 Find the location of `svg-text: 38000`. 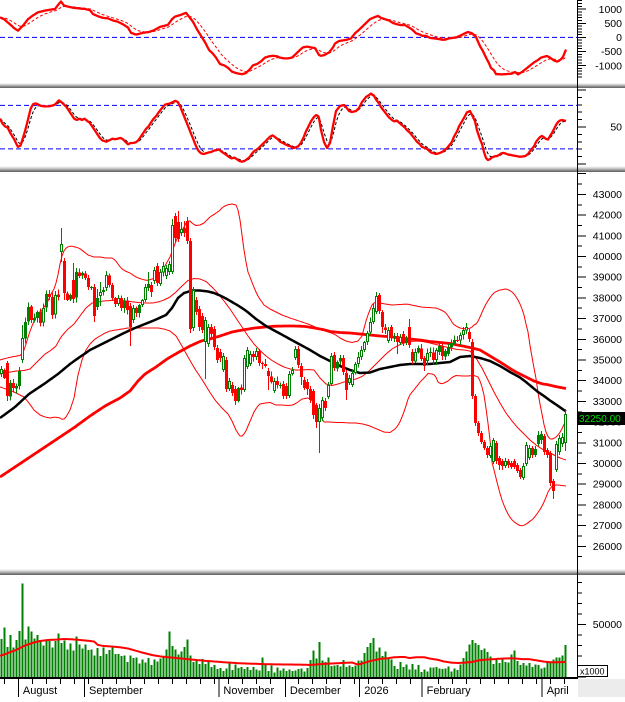

svg-text: 38000 is located at coordinates (607, 298).